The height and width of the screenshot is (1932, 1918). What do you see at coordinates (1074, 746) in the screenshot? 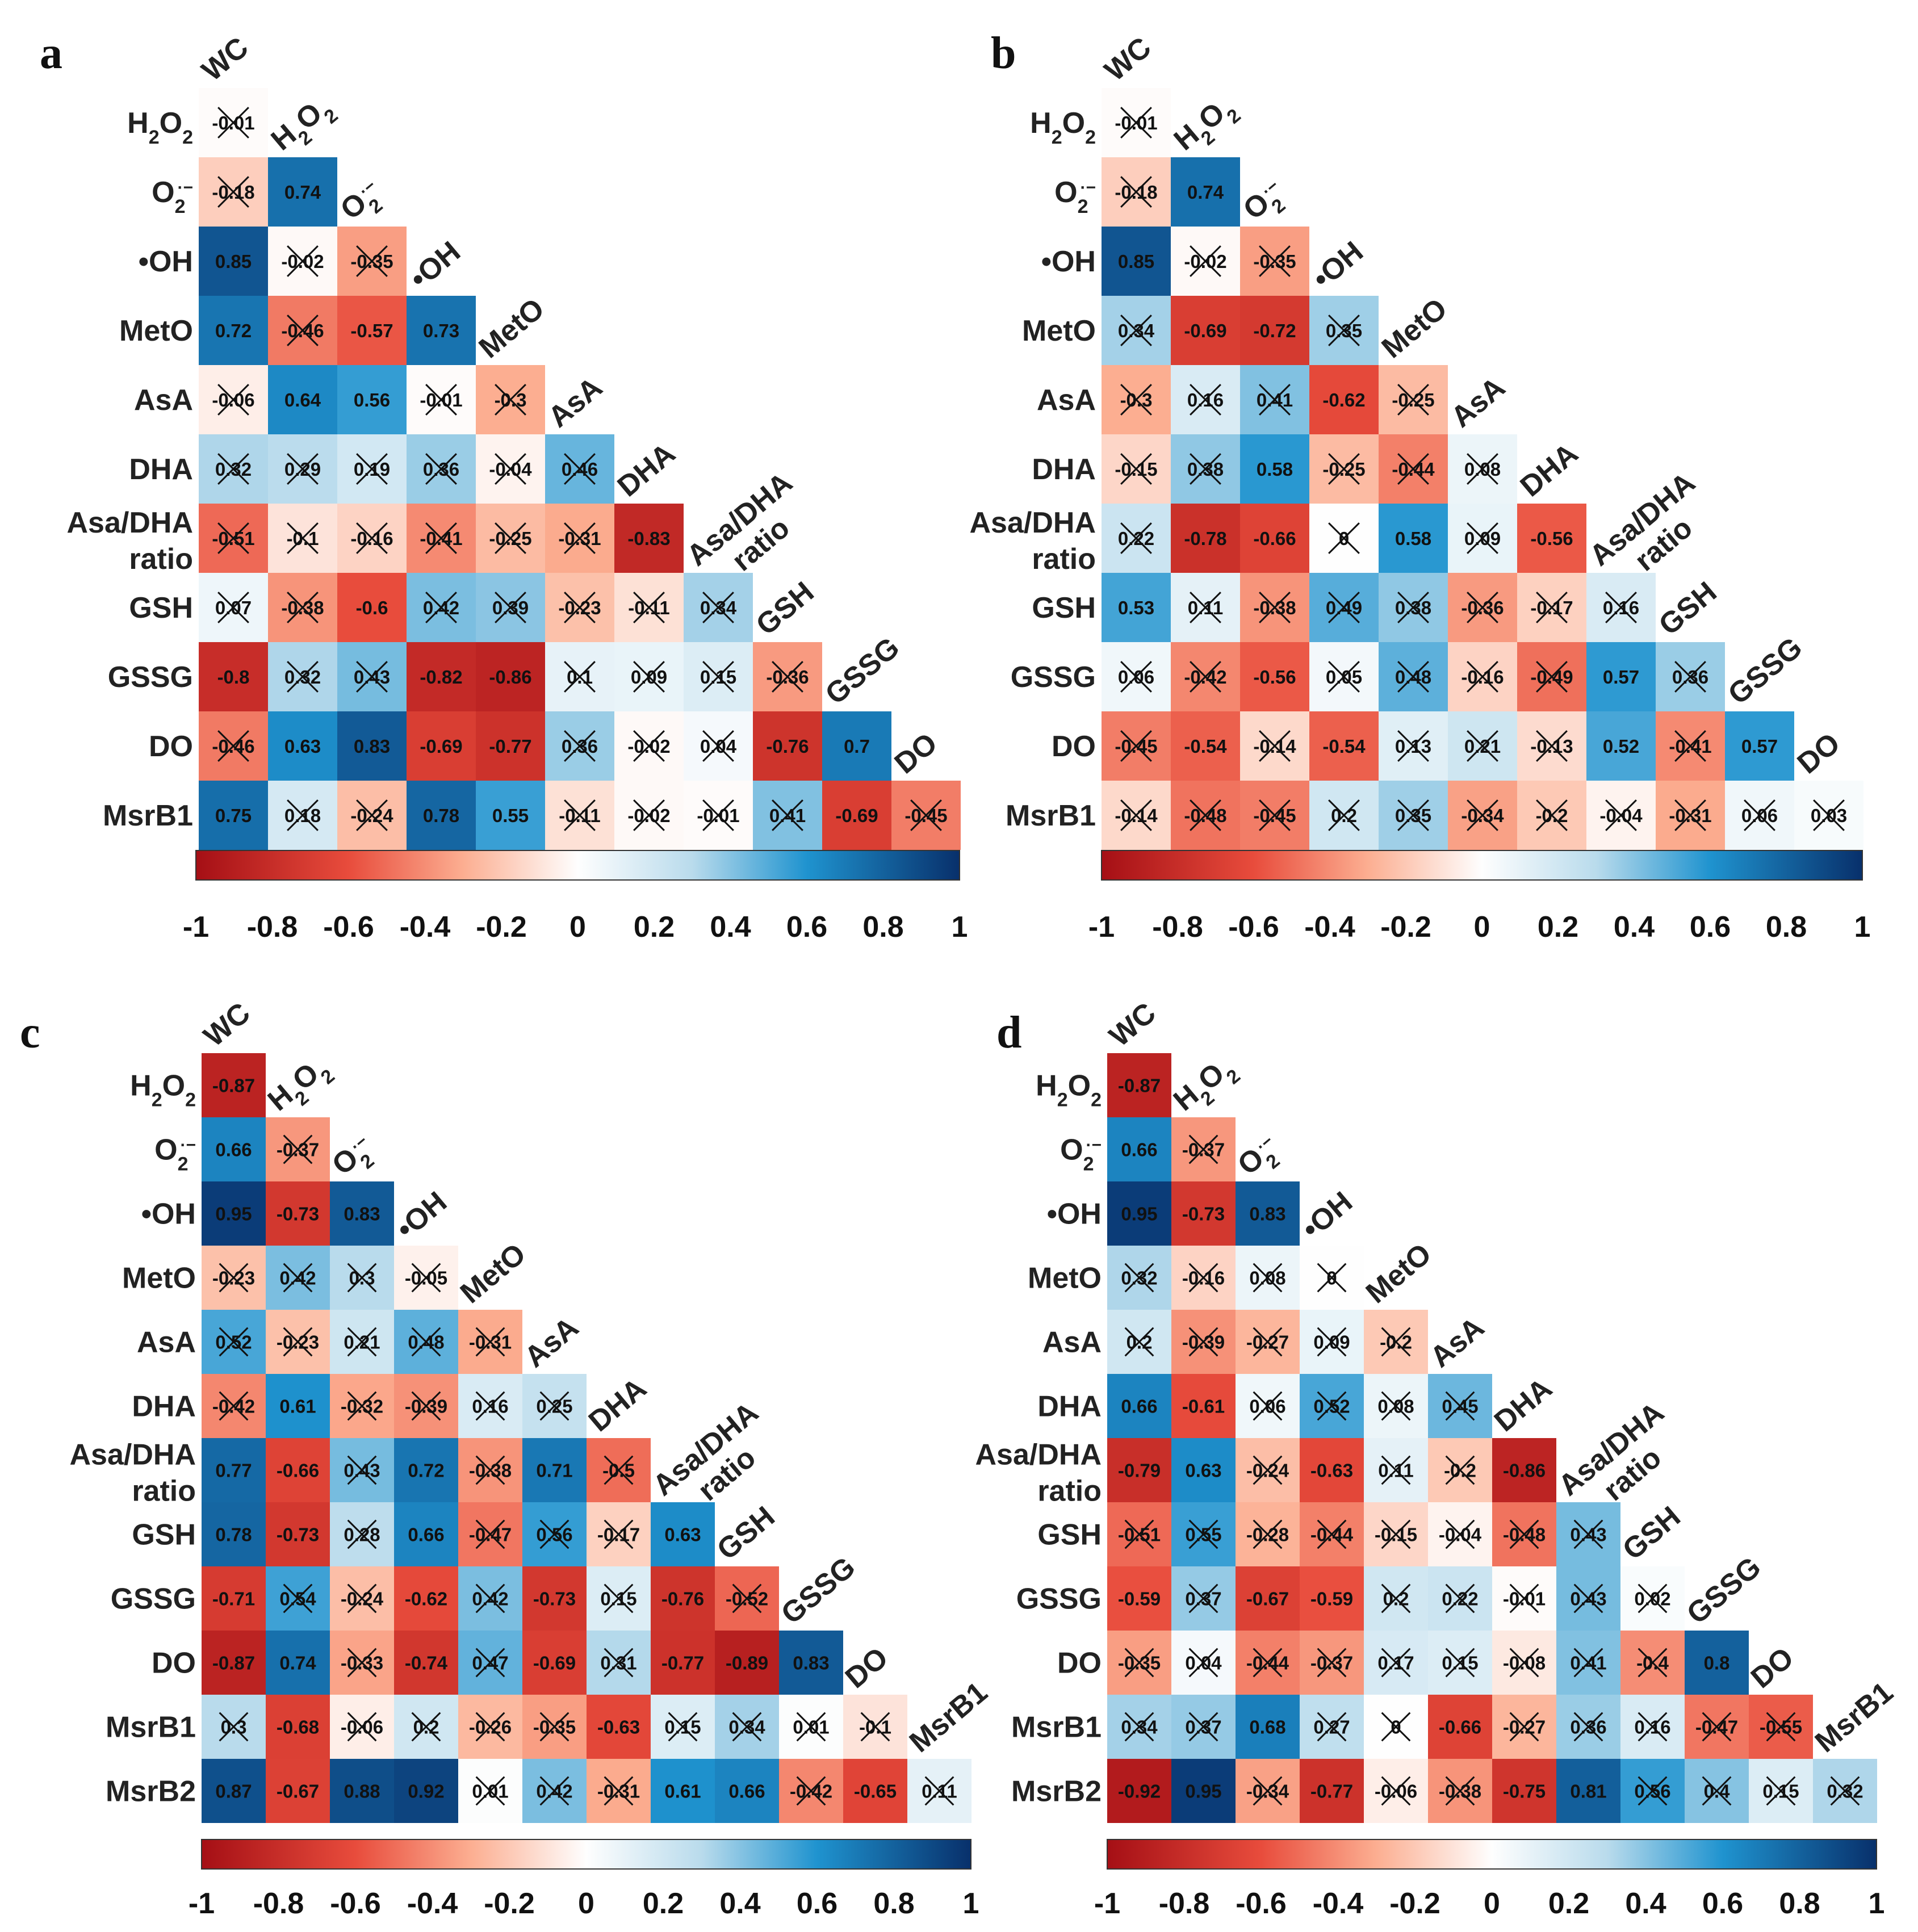
I see `row-label: DO` at bounding box center [1074, 746].